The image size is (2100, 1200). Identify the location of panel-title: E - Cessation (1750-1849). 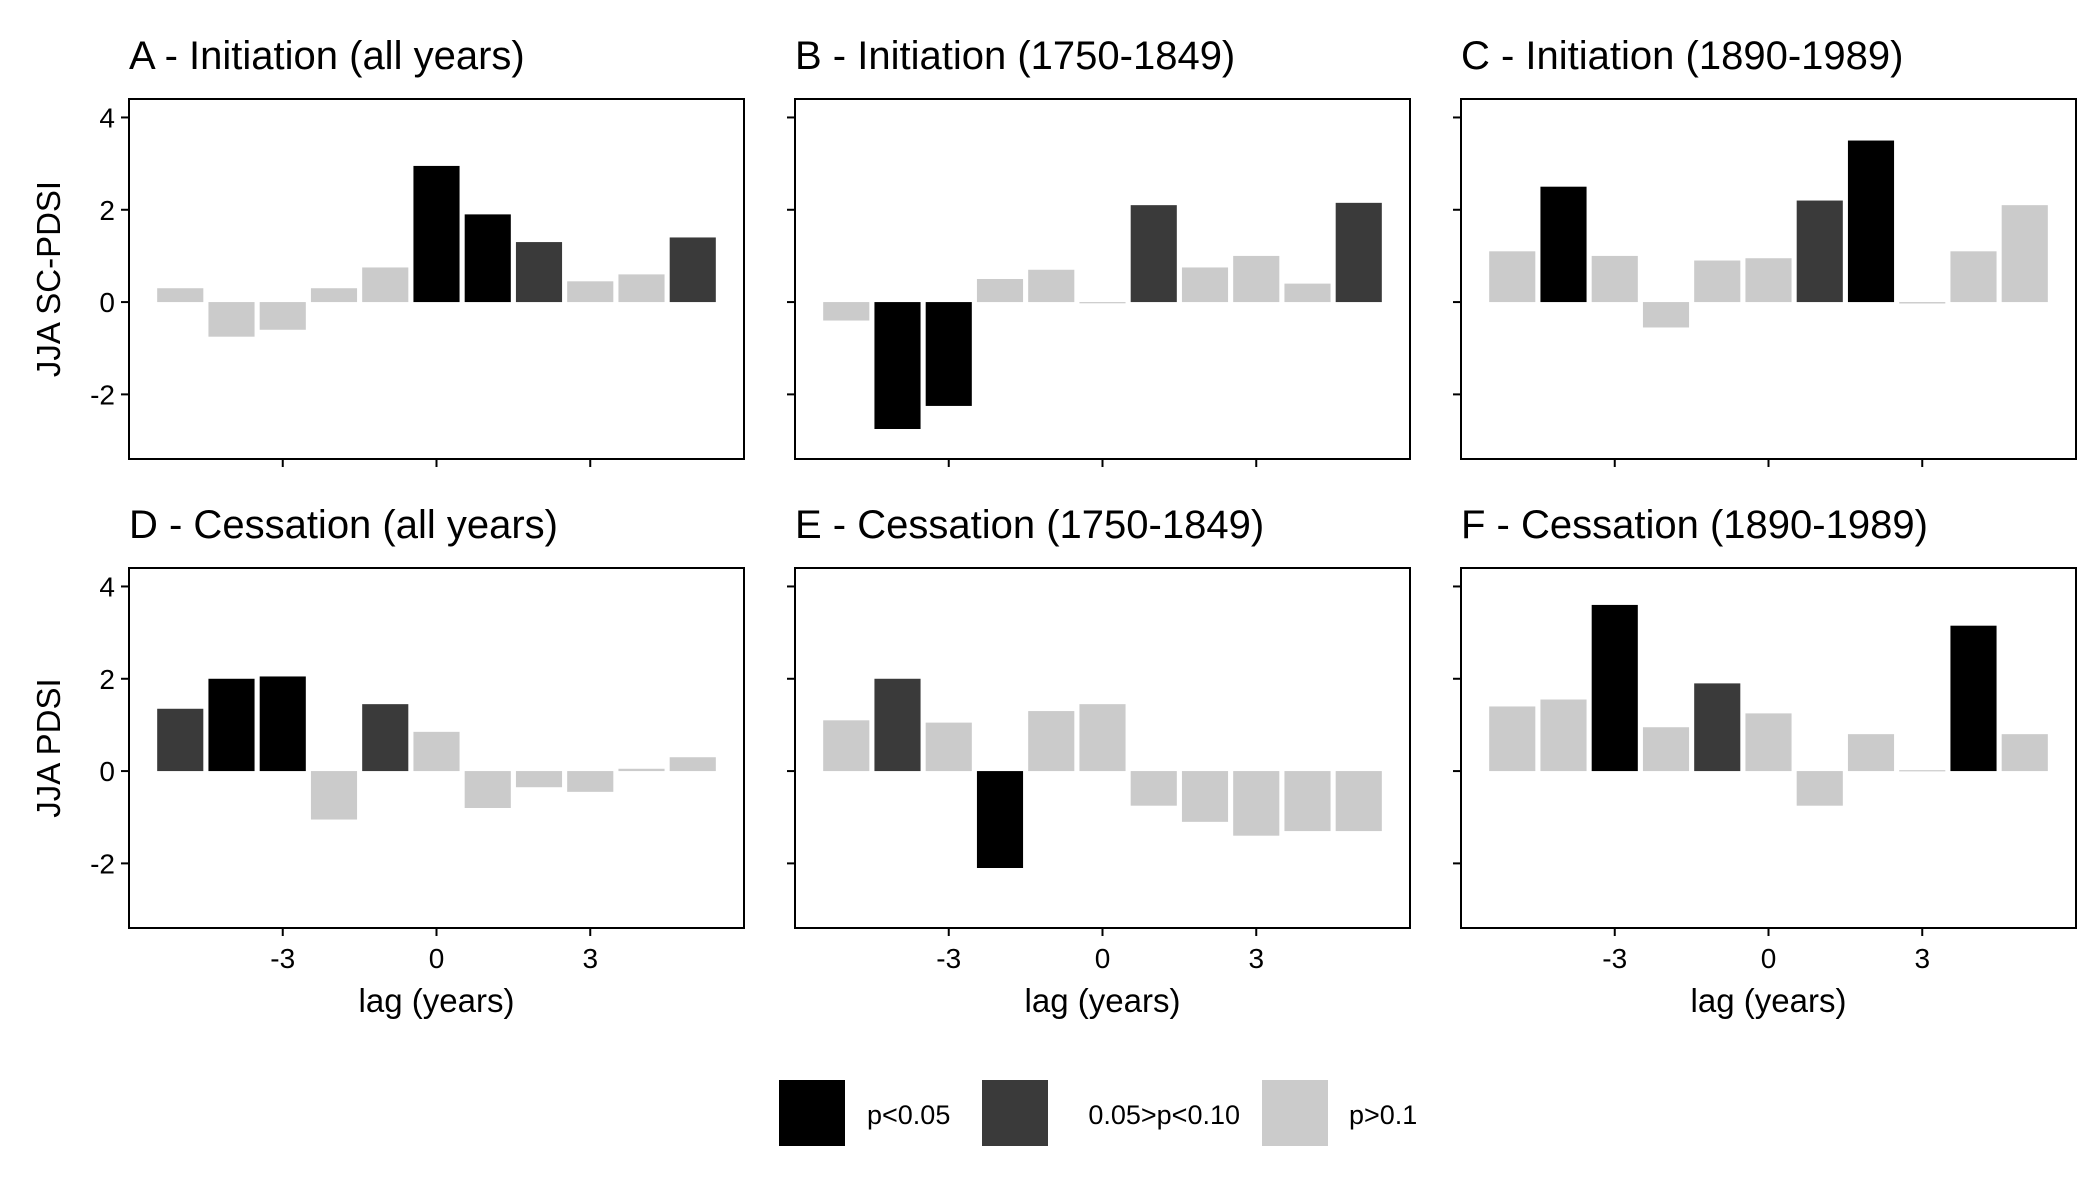
(1029, 525).